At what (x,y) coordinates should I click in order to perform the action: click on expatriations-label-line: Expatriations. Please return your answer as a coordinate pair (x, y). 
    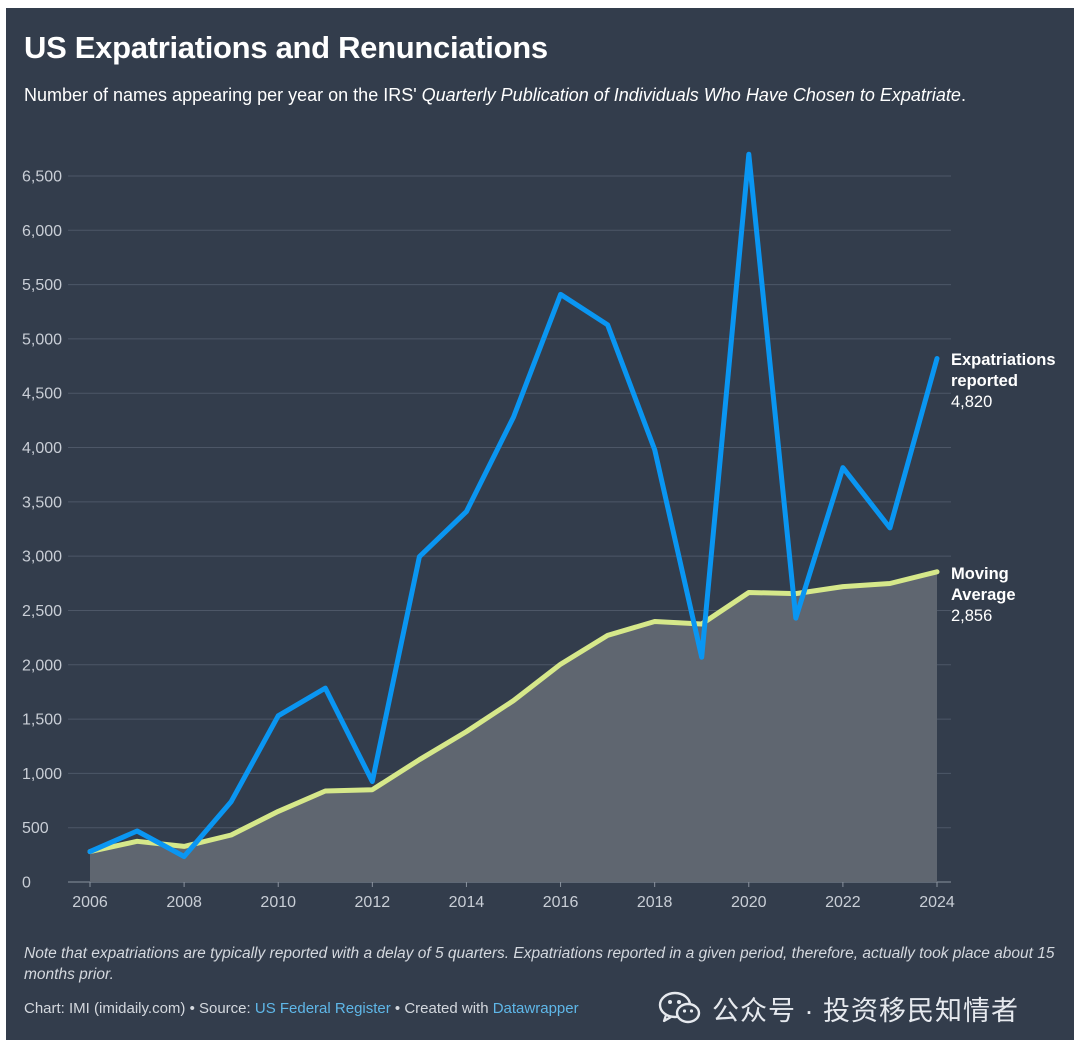
    Looking at the image, I should click on (1003, 360).